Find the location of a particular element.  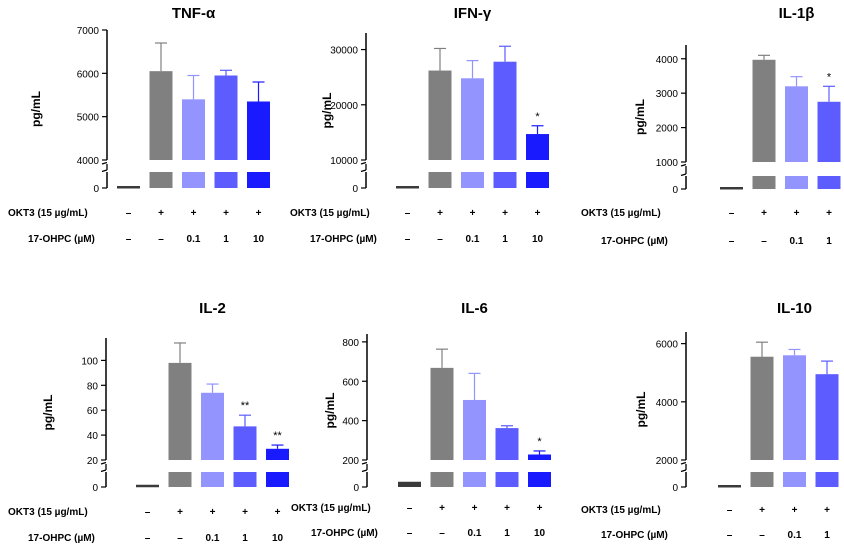

panel-2-tick-label: 1000 is located at coordinates (667, 163).